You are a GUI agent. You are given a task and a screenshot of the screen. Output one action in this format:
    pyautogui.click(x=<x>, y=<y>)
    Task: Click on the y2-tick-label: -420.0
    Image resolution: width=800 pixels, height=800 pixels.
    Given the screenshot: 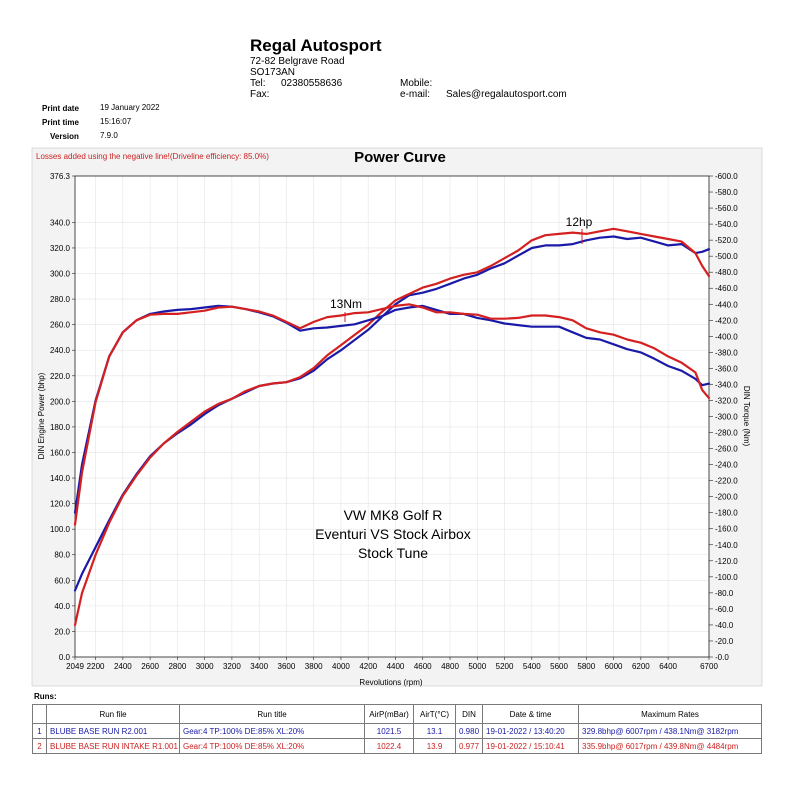 What is the action you would take?
    pyautogui.click(x=726, y=320)
    